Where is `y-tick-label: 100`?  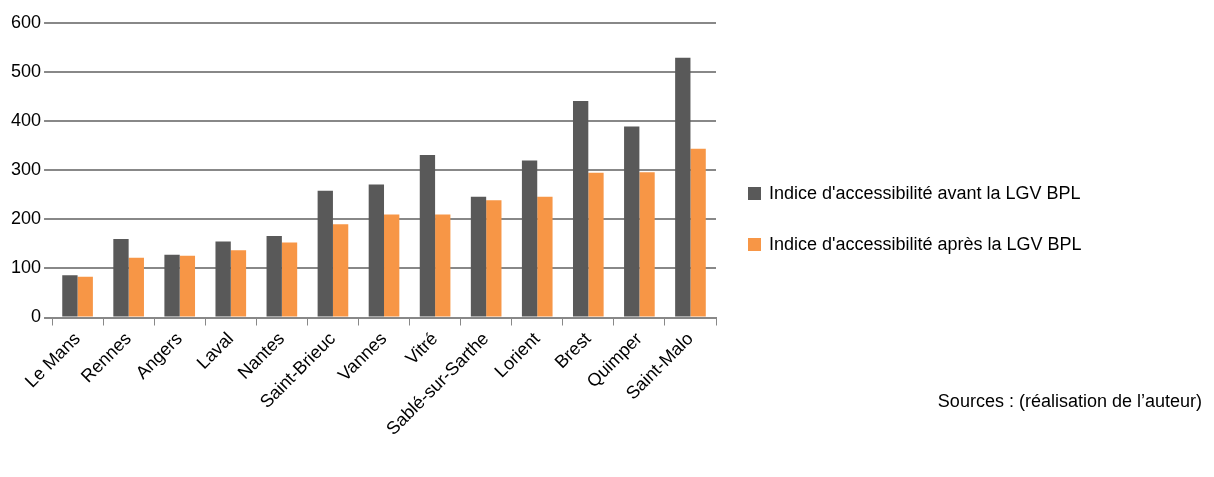
y-tick-label: 100 is located at coordinates (26, 267).